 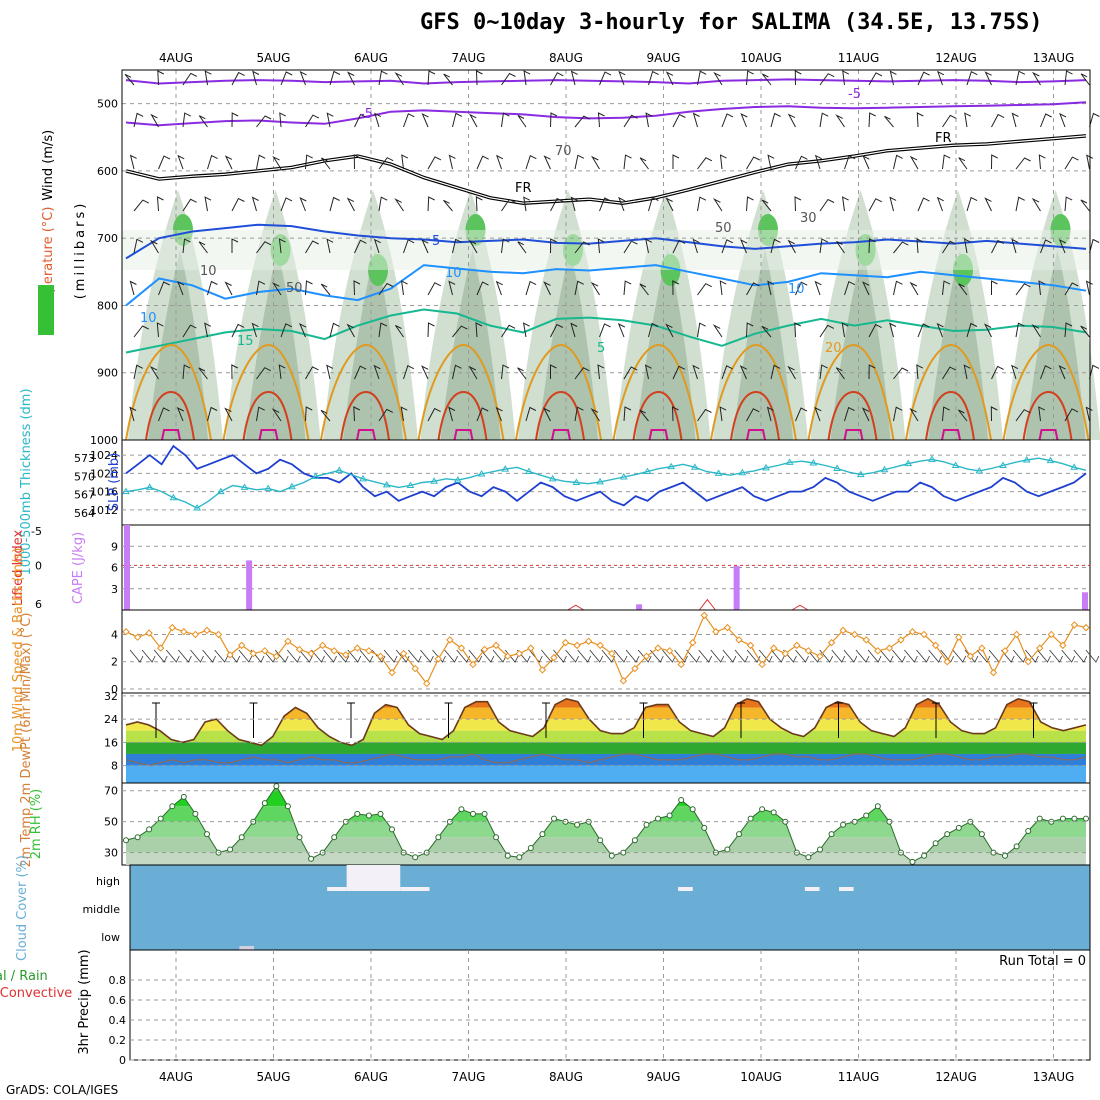 I want to click on wind-tick: 0, so click(x=114, y=689).